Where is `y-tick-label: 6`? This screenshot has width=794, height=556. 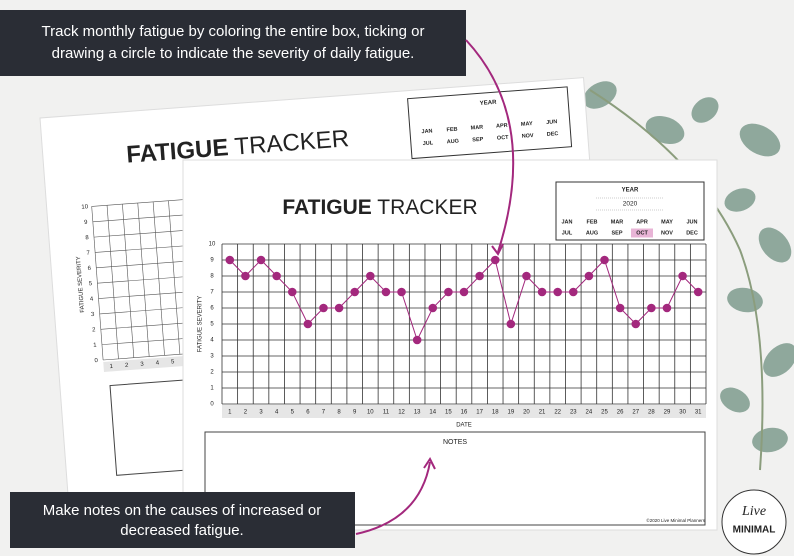
y-tick-label: 6 is located at coordinates (212, 309).